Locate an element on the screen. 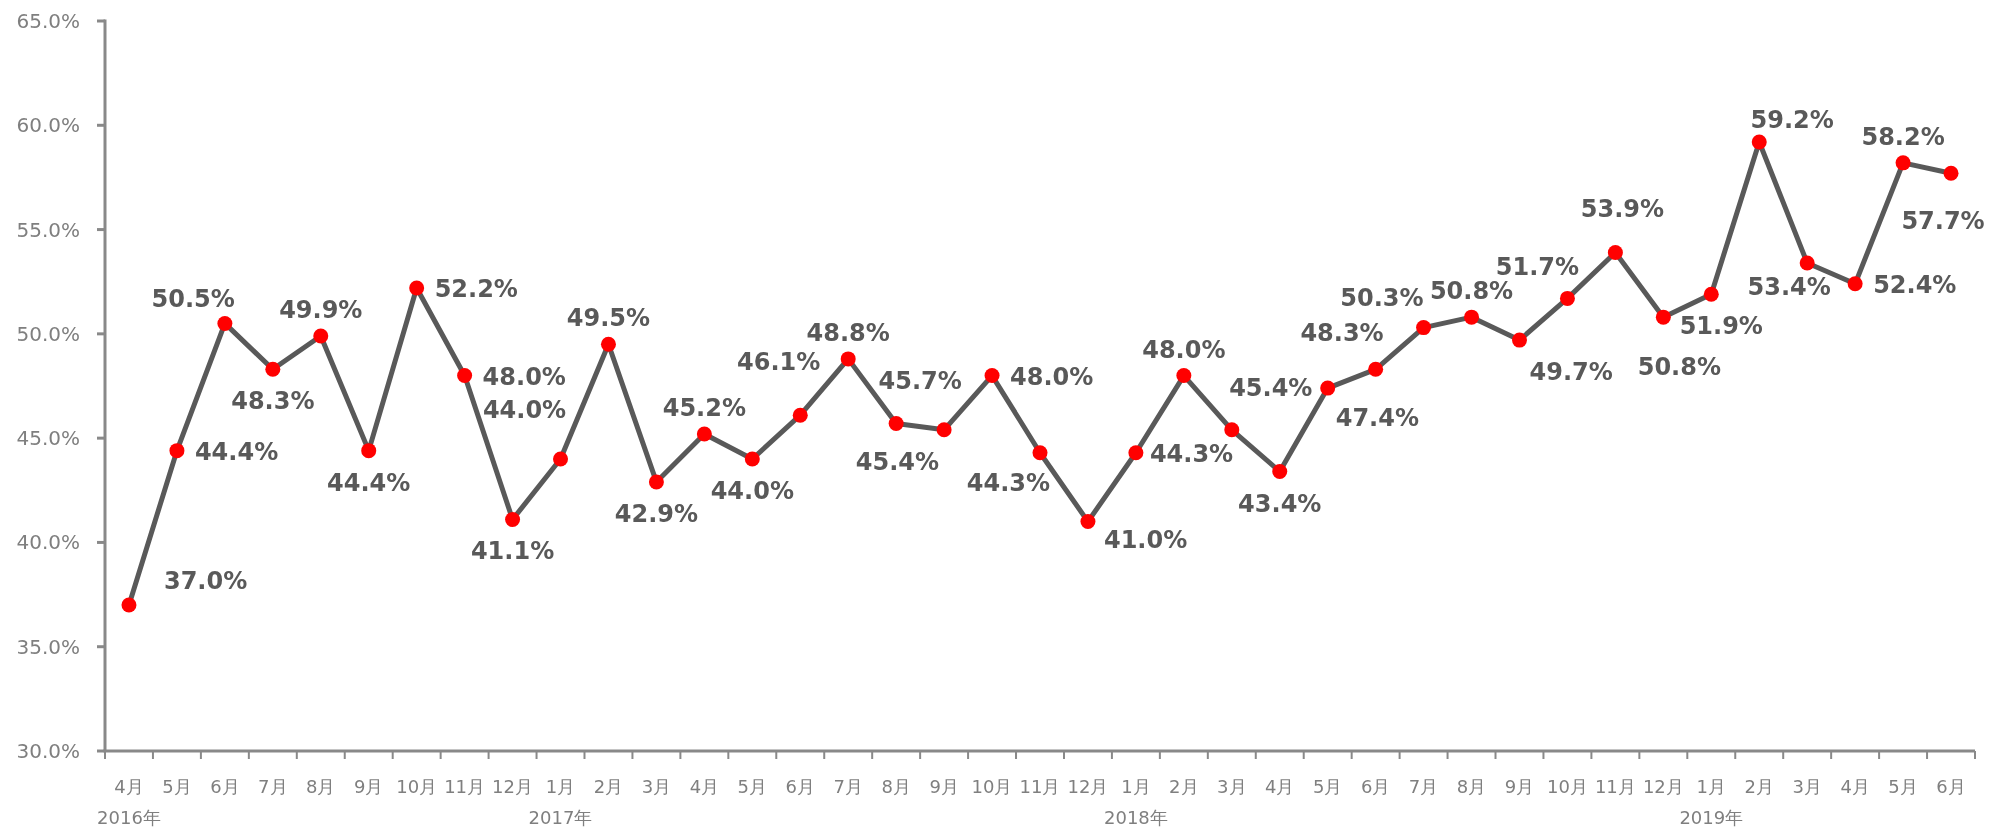  data-label: 47.4% is located at coordinates (1377, 418).